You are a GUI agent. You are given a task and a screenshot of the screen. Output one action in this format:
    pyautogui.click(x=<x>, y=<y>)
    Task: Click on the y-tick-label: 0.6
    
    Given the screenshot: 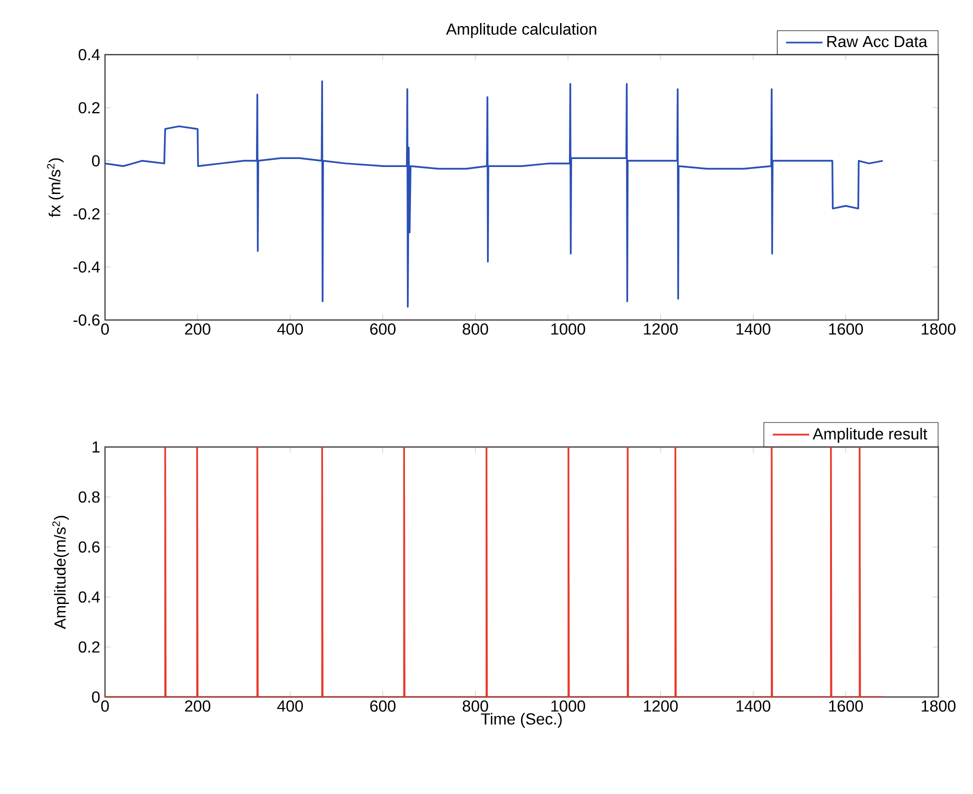 What is the action you would take?
    pyautogui.click(x=89, y=547)
    